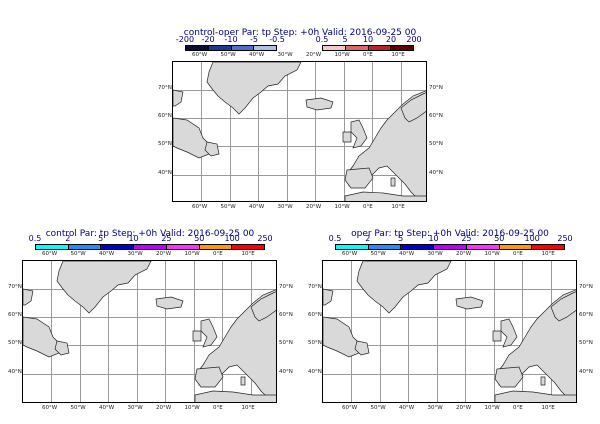 The width and height of the screenshot is (600, 424). Describe the element at coordinates (509, 377) in the screenshot. I see `iberia` at that location.